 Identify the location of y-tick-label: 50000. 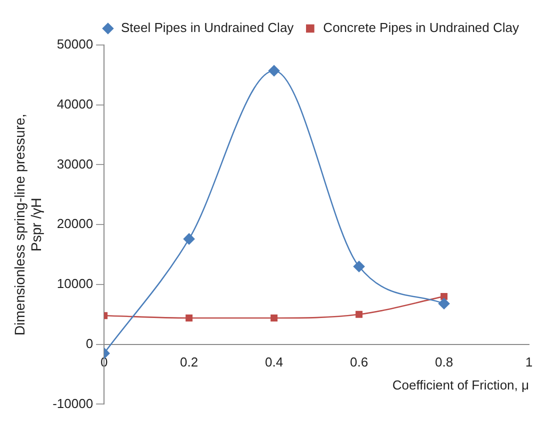
(75, 44).